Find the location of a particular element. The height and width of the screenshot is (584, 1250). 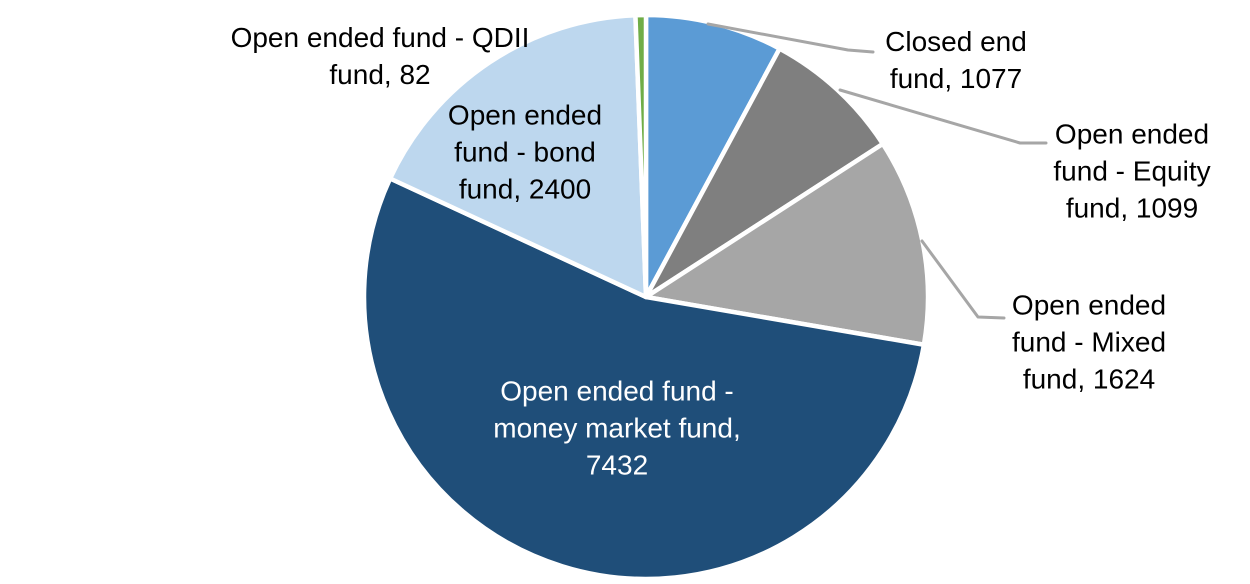

data-label-line: fund - Mixed is located at coordinates (1089, 342).